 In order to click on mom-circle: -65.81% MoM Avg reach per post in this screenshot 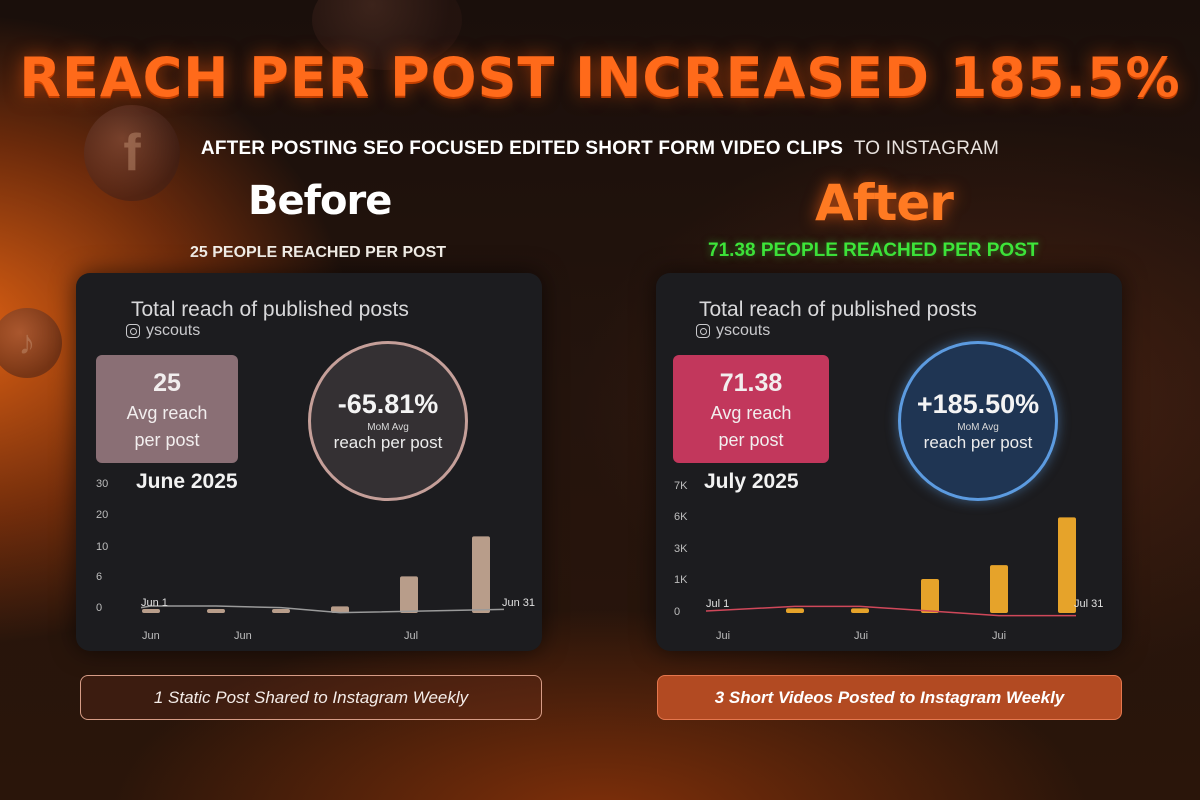, I will do `click(388, 421)`.